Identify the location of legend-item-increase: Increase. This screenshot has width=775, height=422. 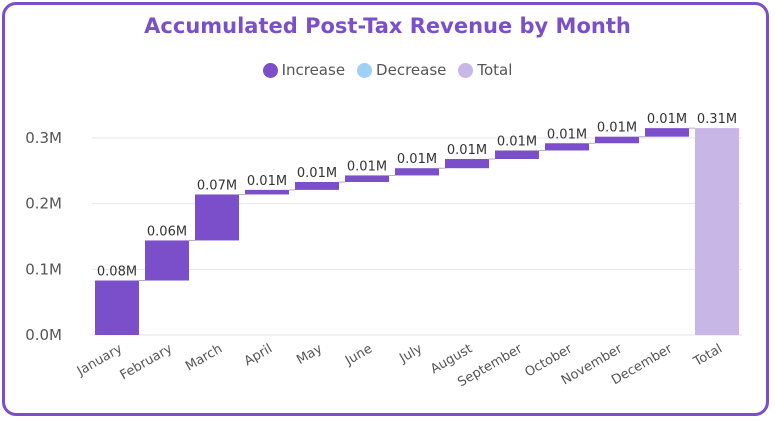
(304, 70).